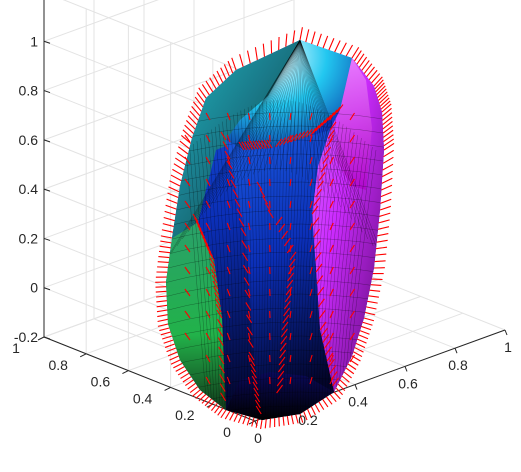 The height and width of the screenshot is (472, 521). What do you see at coordinates (258, 438) in the screenshot?
I see `x-tick-label: 0` at bounding box center [258, 438].